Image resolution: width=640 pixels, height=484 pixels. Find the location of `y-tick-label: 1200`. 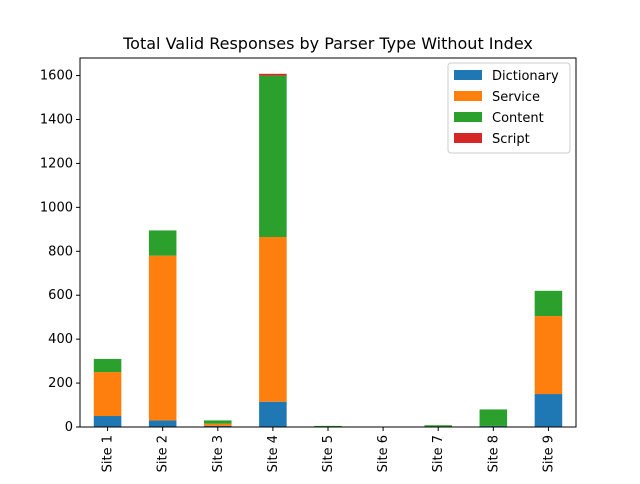

y-tick-label: 1200 is located at coordinates (56, 163).